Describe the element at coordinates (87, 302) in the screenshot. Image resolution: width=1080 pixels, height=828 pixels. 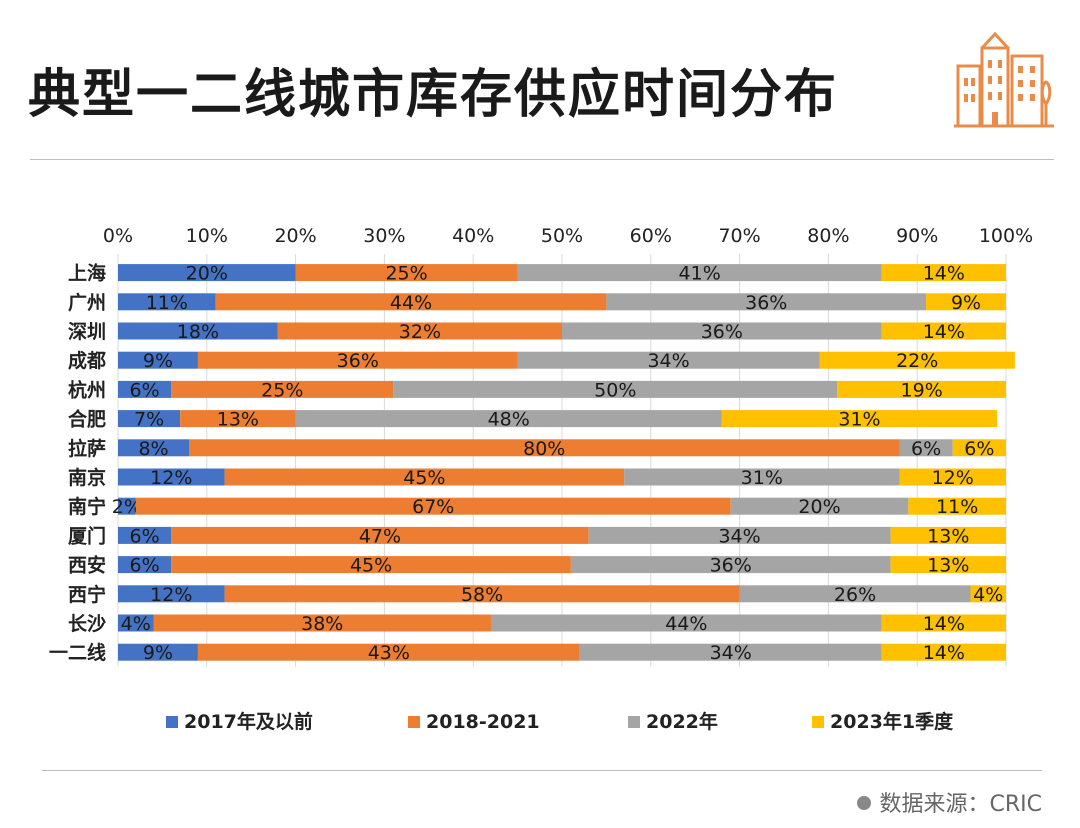
I see `category-label: 广州` at that location.